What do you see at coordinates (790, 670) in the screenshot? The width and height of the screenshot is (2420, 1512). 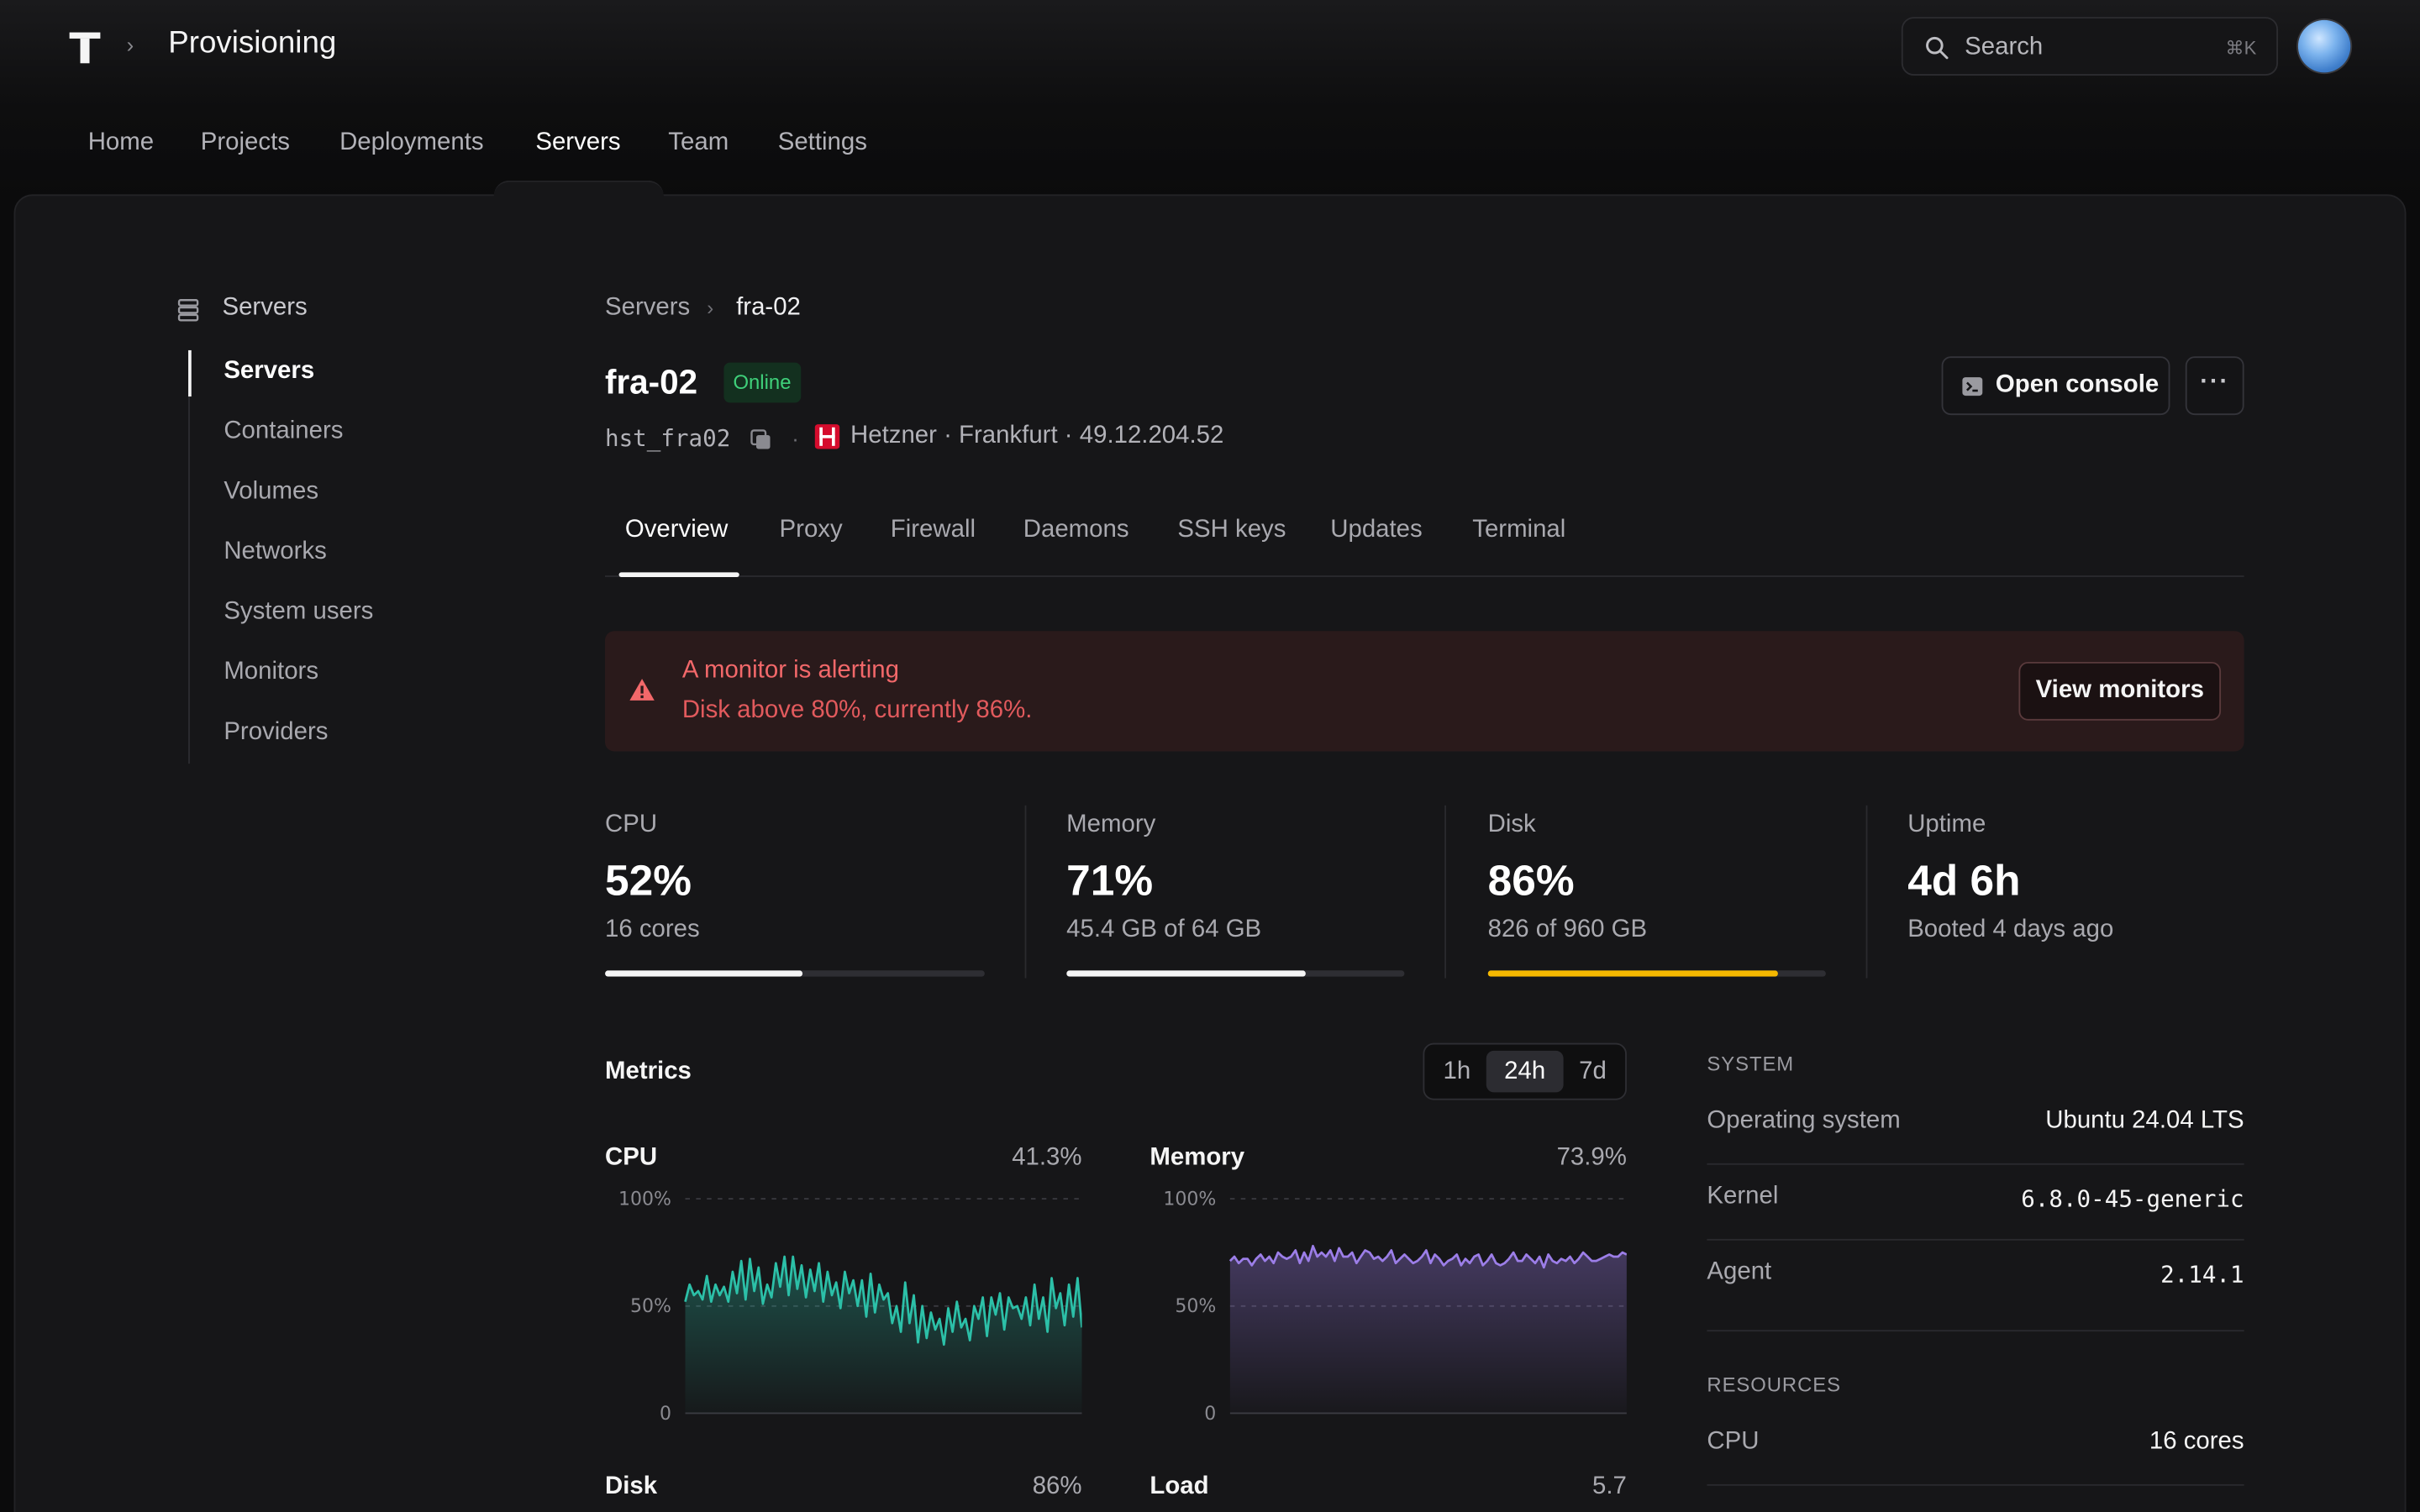 I see `alert-title: A monitor is alerting` at bounding box center [790, 670].